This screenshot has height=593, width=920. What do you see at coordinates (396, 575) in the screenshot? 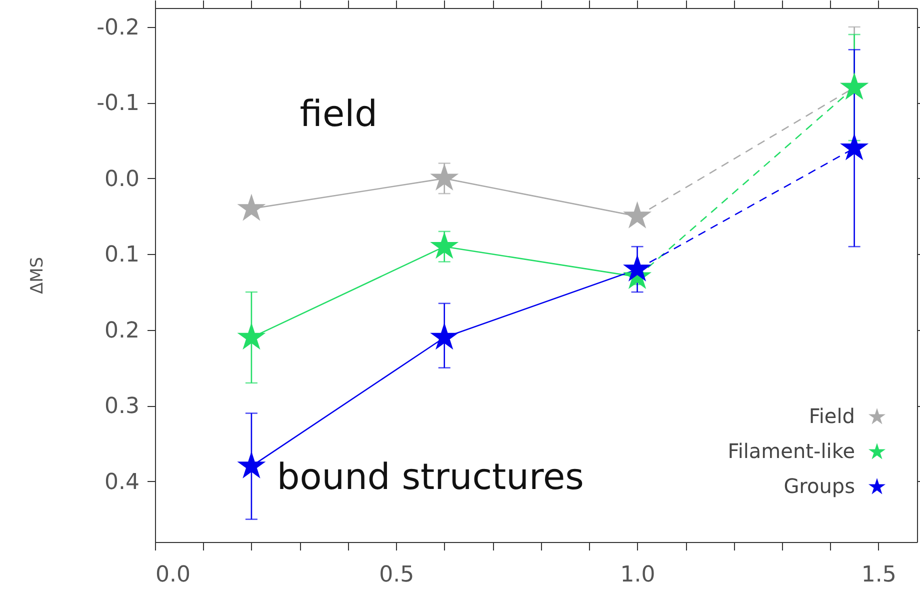
I see `x-tick-label: 0.5` at bounding box center [396, 575].